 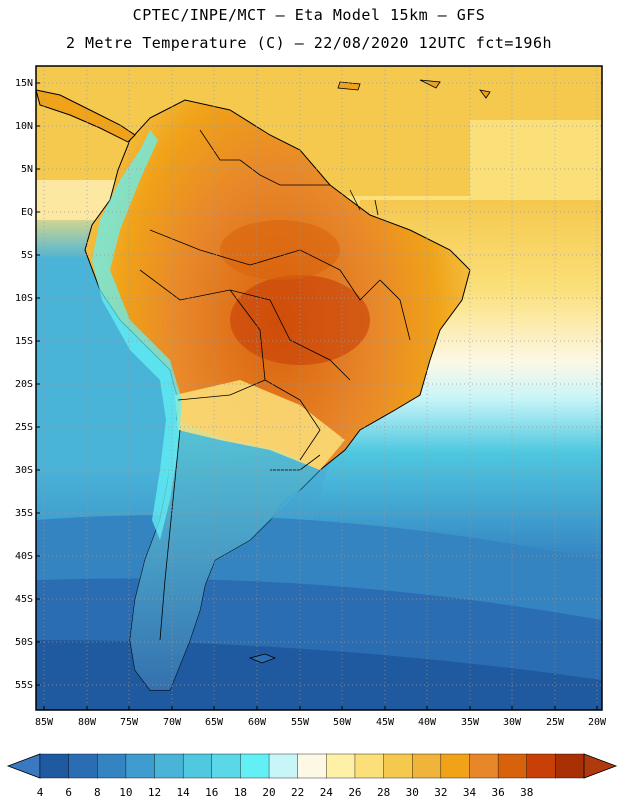 I want to click on lon-label: 70W, so click(x=172, y=722).